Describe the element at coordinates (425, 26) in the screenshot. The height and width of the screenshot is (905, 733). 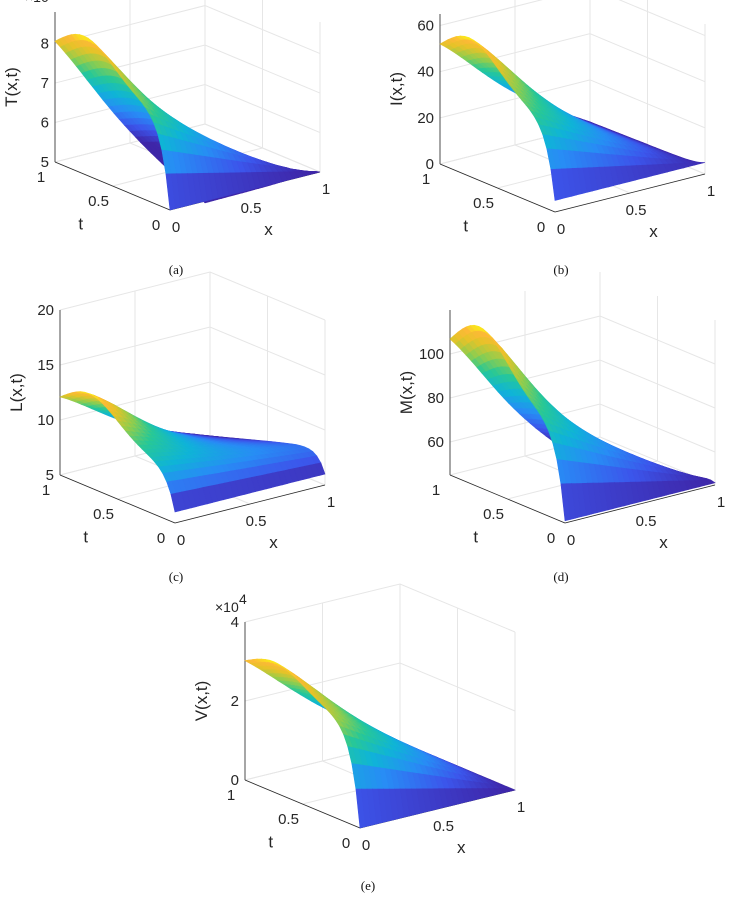
I see `z-tick-label-b: 60` at that location.